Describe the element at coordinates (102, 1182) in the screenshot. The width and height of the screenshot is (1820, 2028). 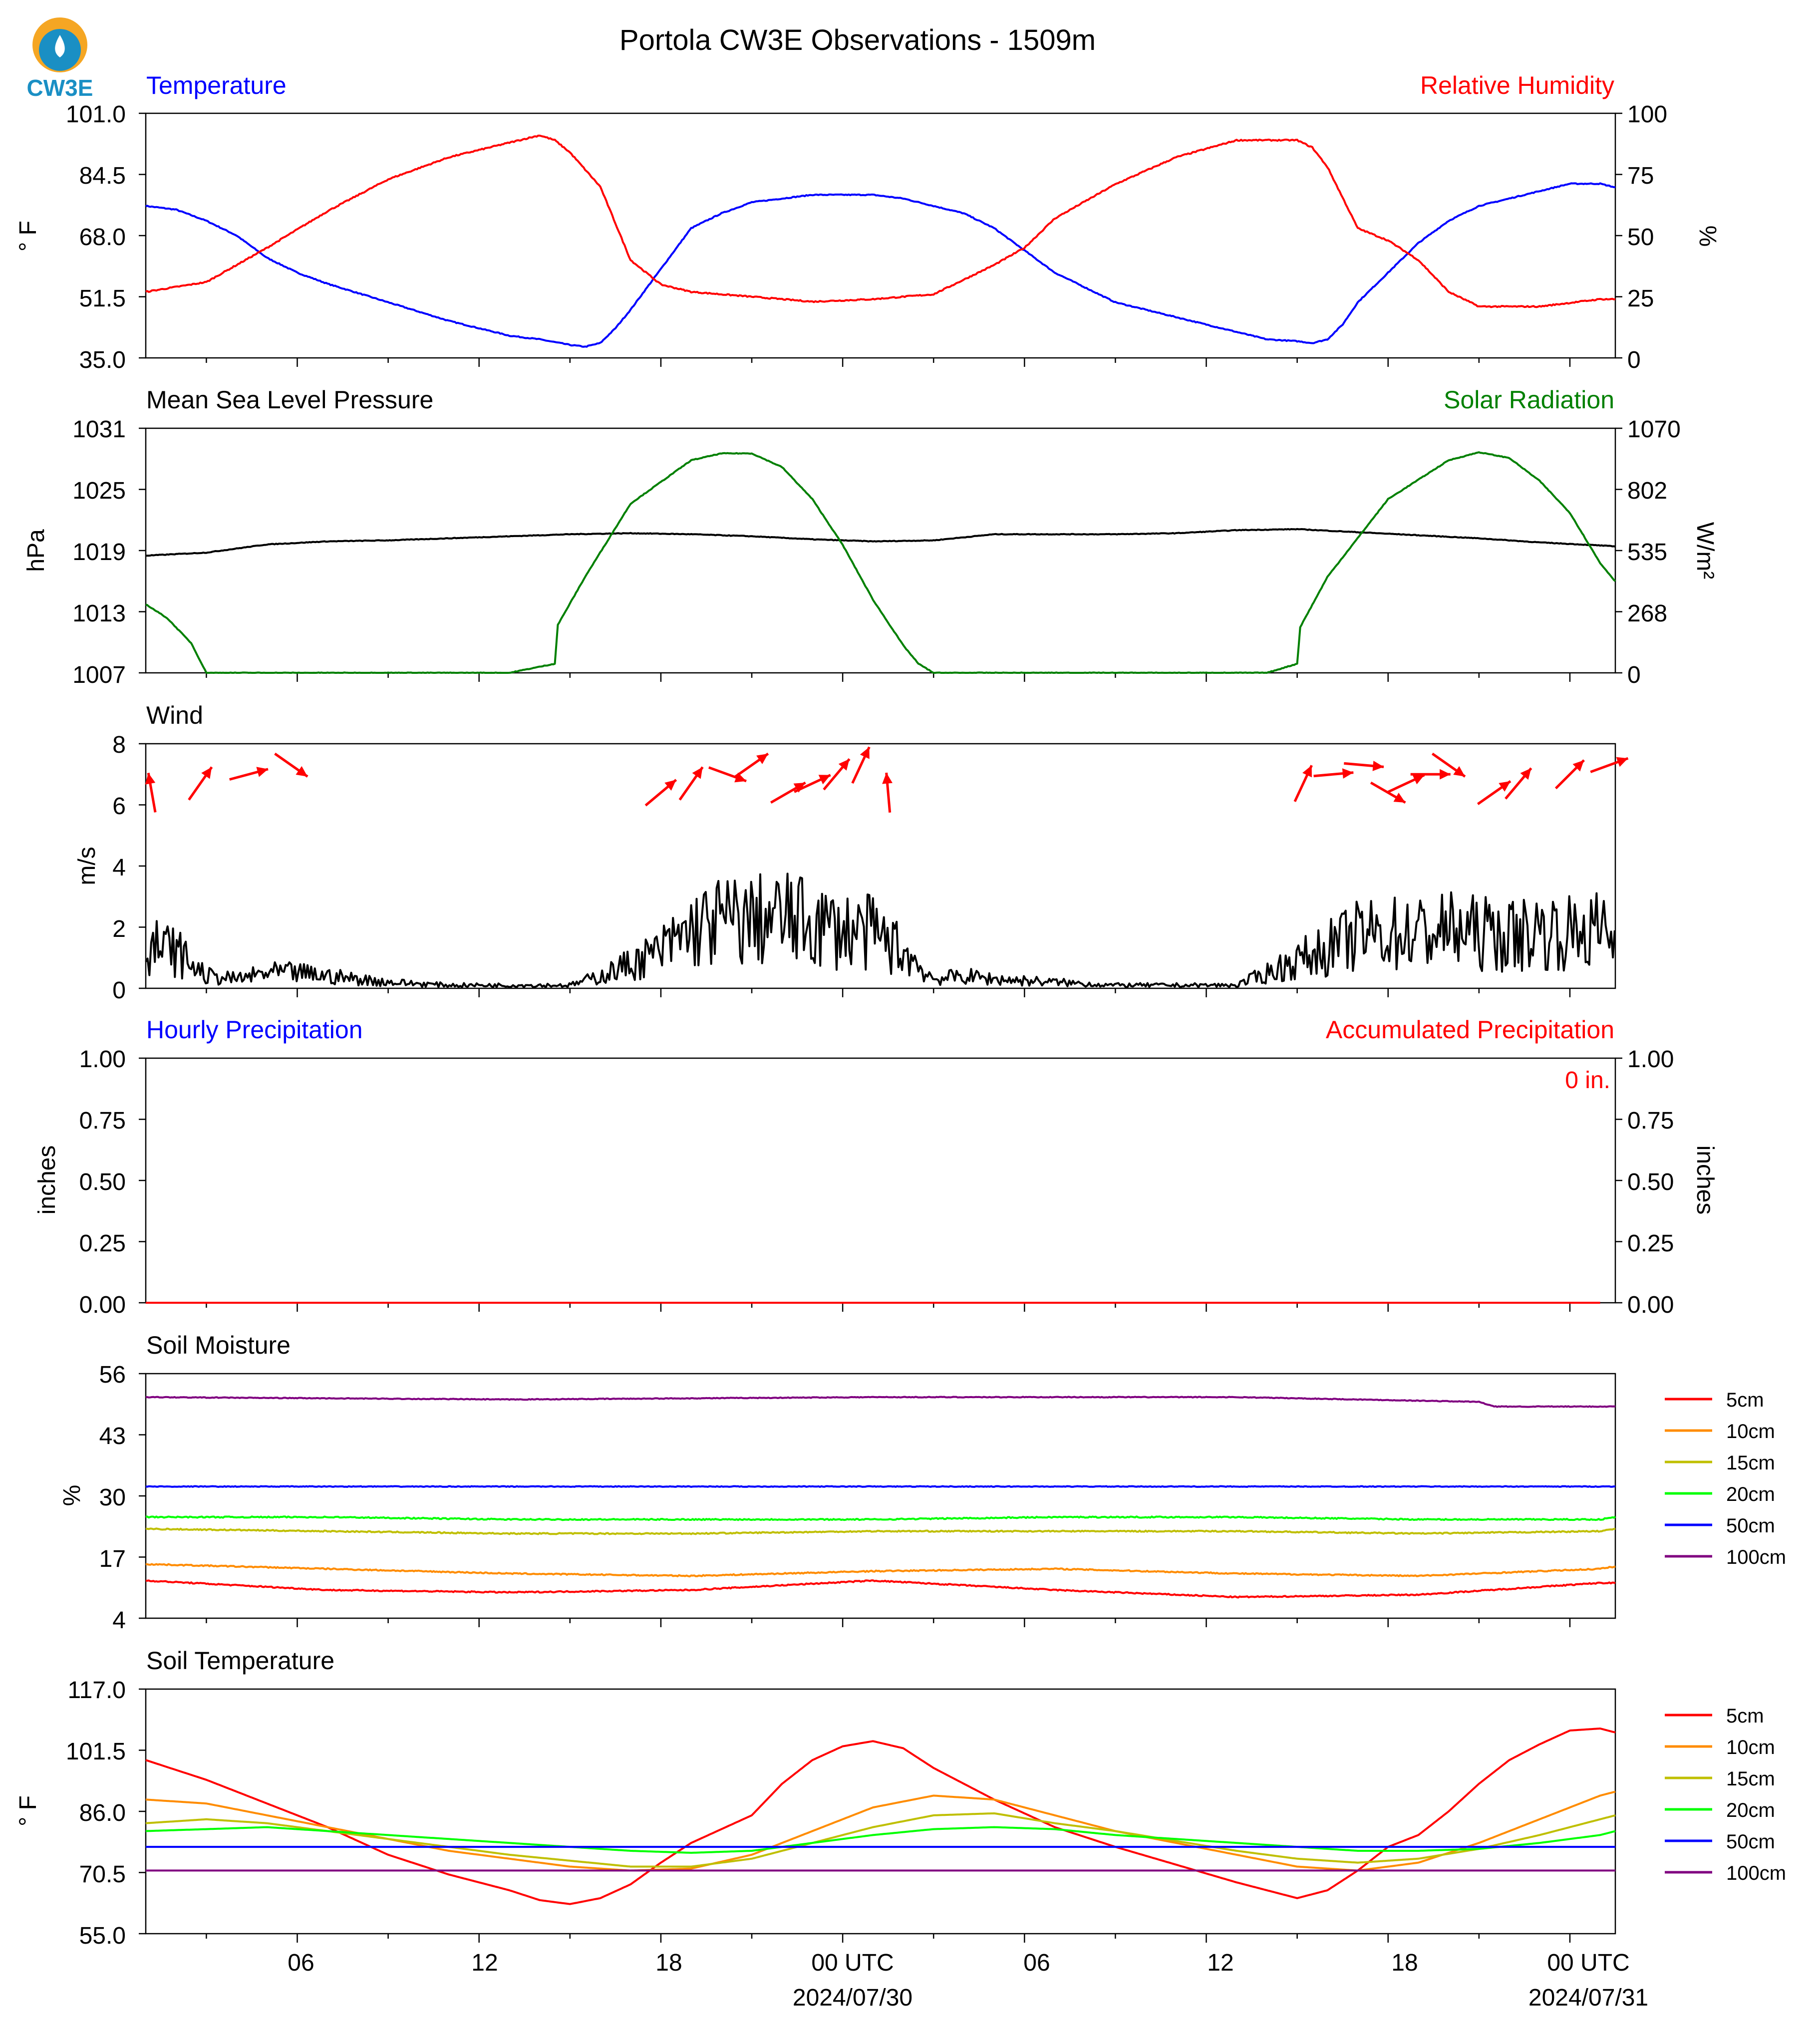
I see `precip-left-ticks: 1.00 0.75 0.50 0.25 0.00` at that location.